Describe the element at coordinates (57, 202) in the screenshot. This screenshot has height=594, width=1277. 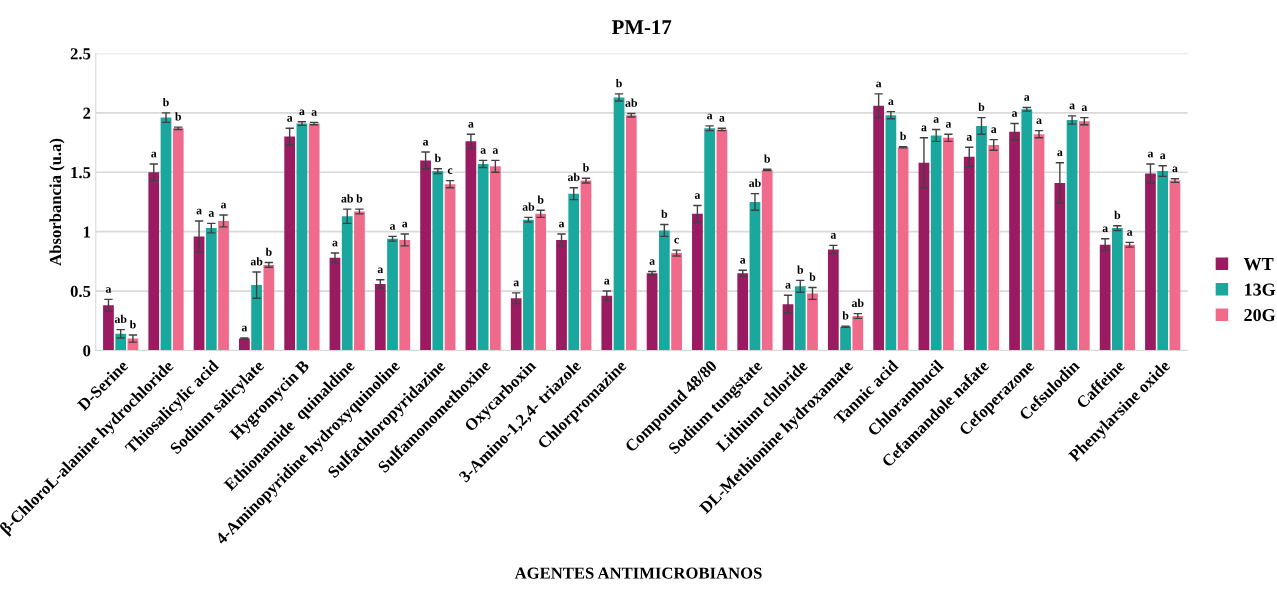
I see `y-axis-title: Absorbancia (u.a)` at that location.